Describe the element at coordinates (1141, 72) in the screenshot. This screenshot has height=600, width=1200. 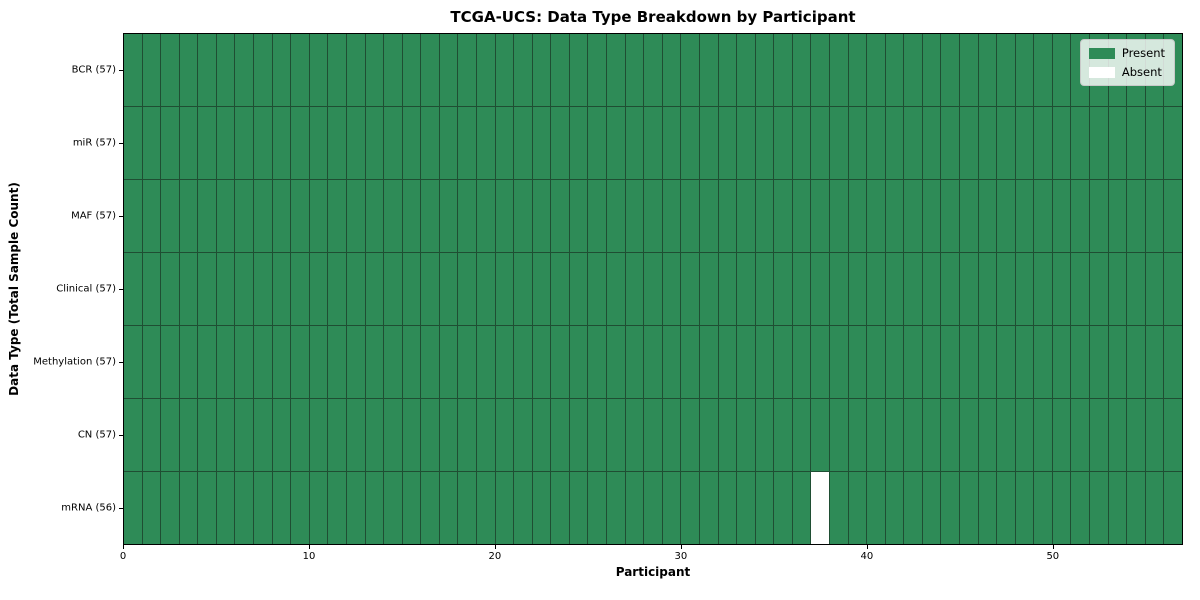
I see `legend-label: Absent` at that location.